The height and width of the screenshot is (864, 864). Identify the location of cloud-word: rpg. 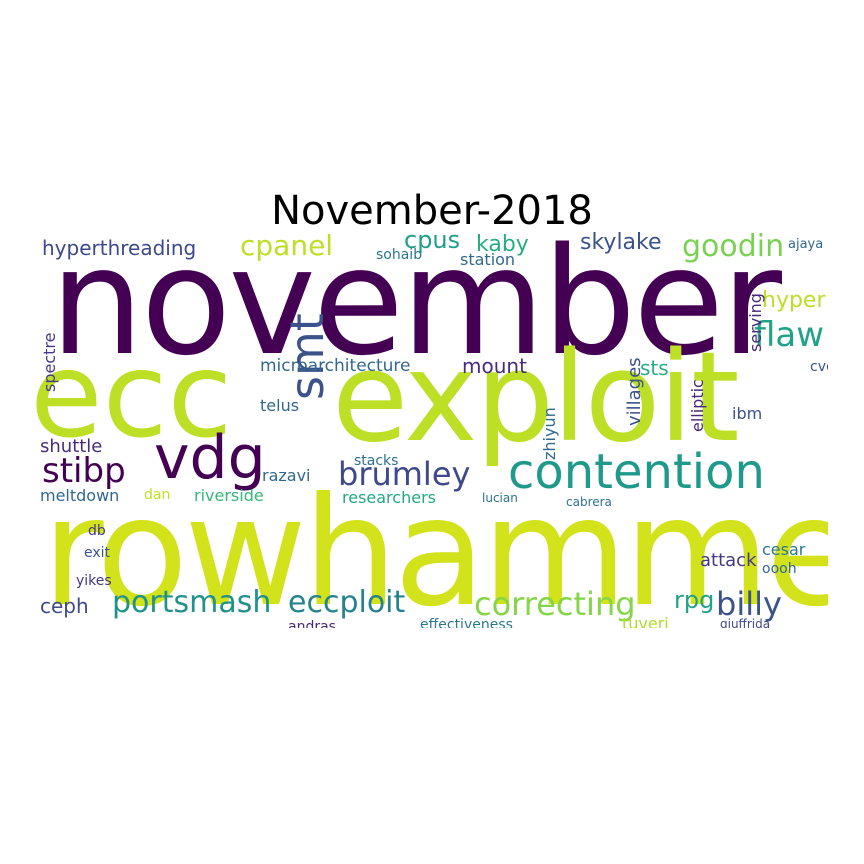
(694, 600).